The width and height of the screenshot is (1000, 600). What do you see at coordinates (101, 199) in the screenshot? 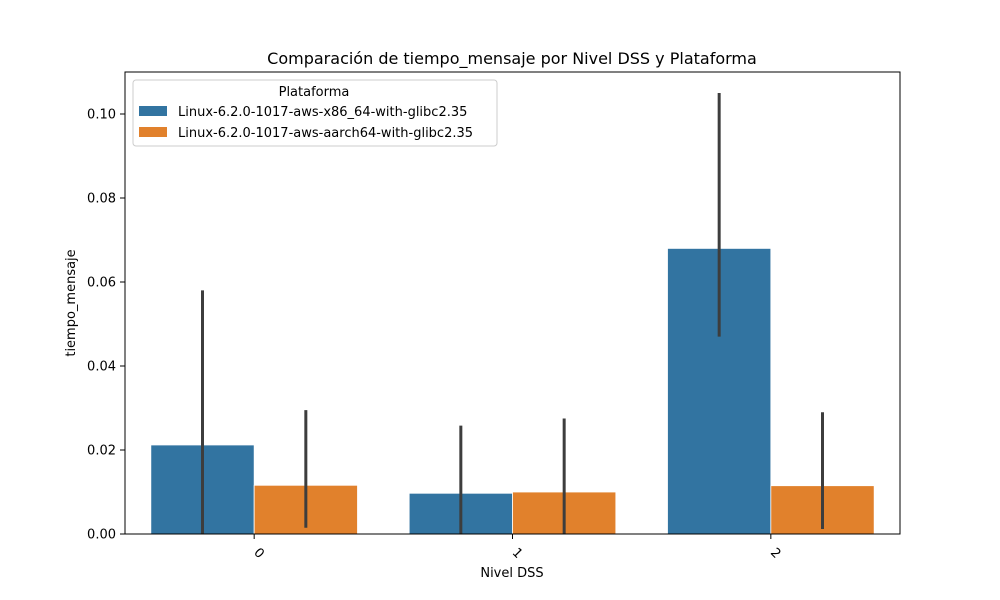
I see `y-tick-label: 0.08` at bounding box center [101, 199].